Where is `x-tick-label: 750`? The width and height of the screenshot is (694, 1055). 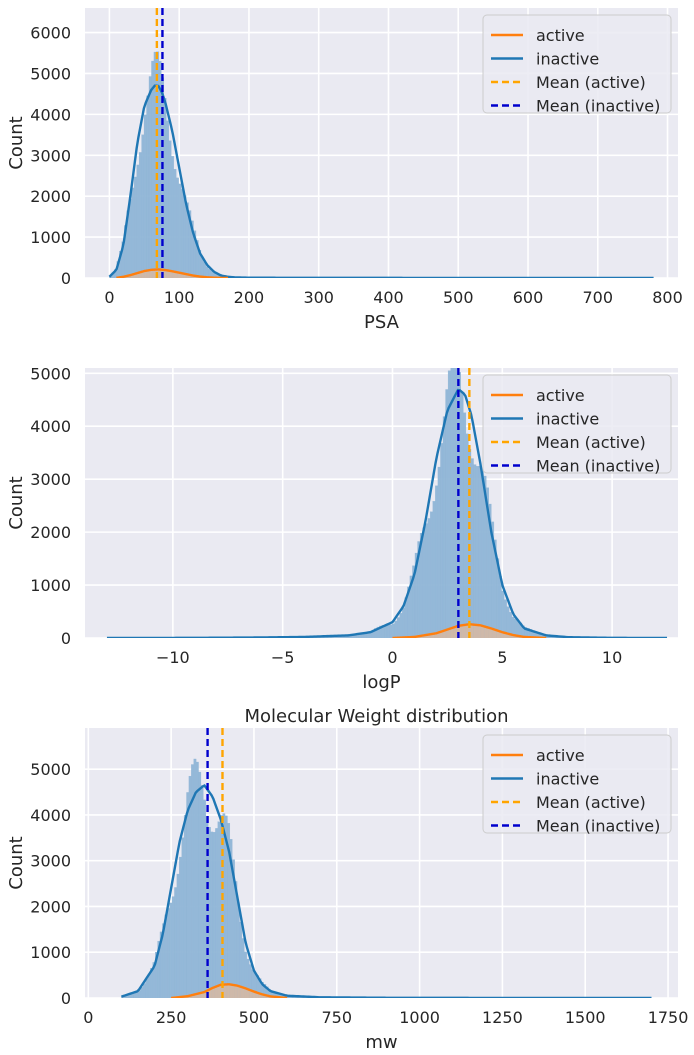 x-tick-label: 750 is located at coordinates (337, 1017).